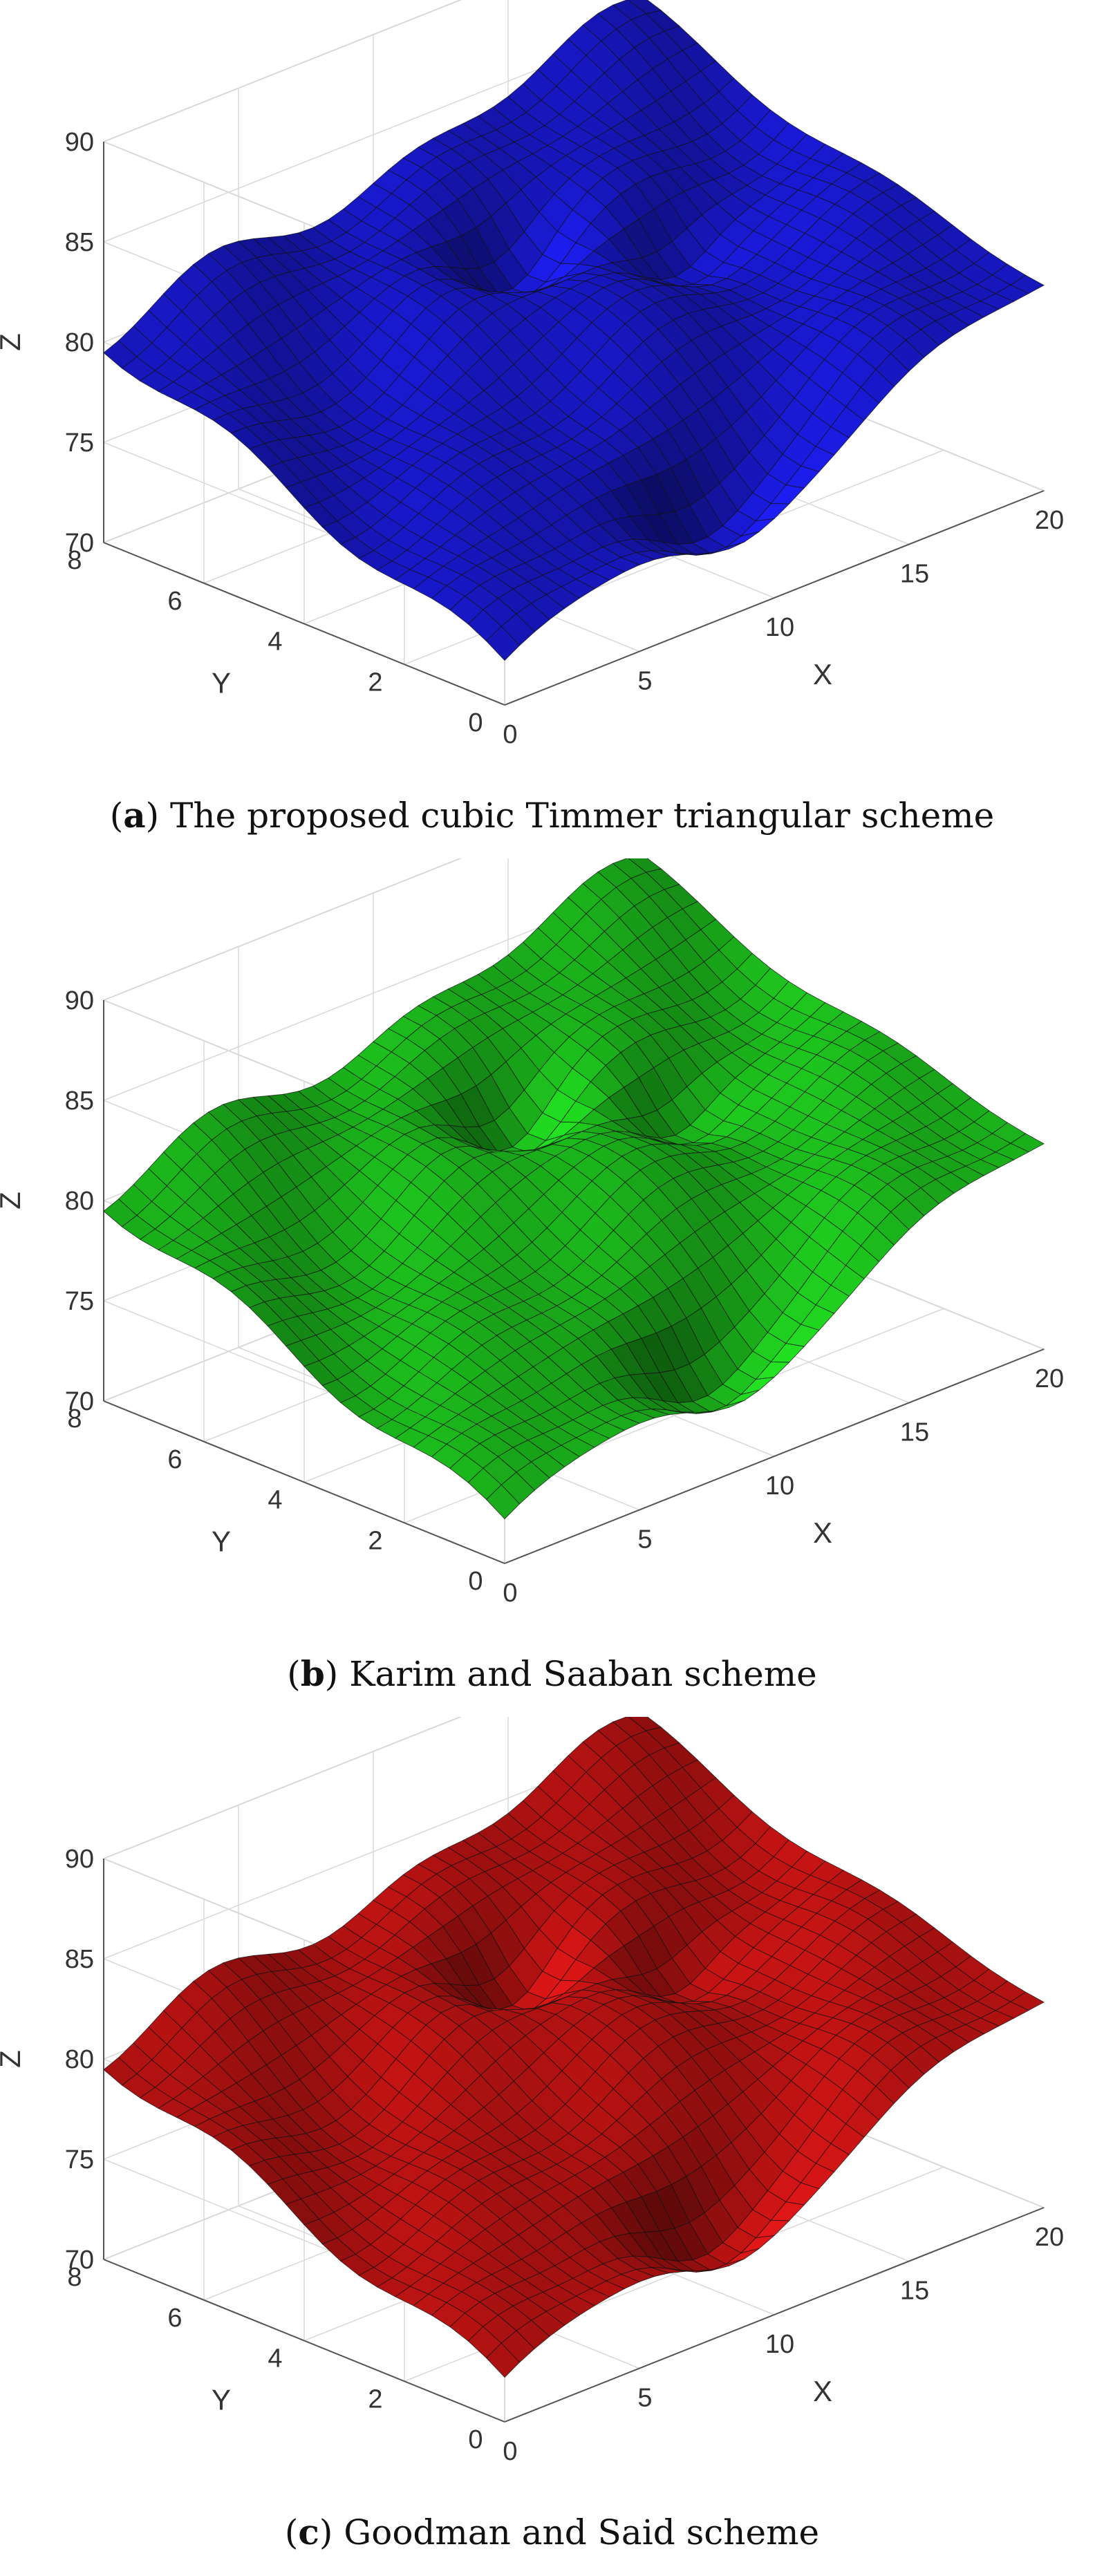 This screenshot has height=2576, width=1104. Describe the element at coordinates (552, 1673) in the screenshot. I see `caption-b: (b) Karim and Saaban scheme` at that location.